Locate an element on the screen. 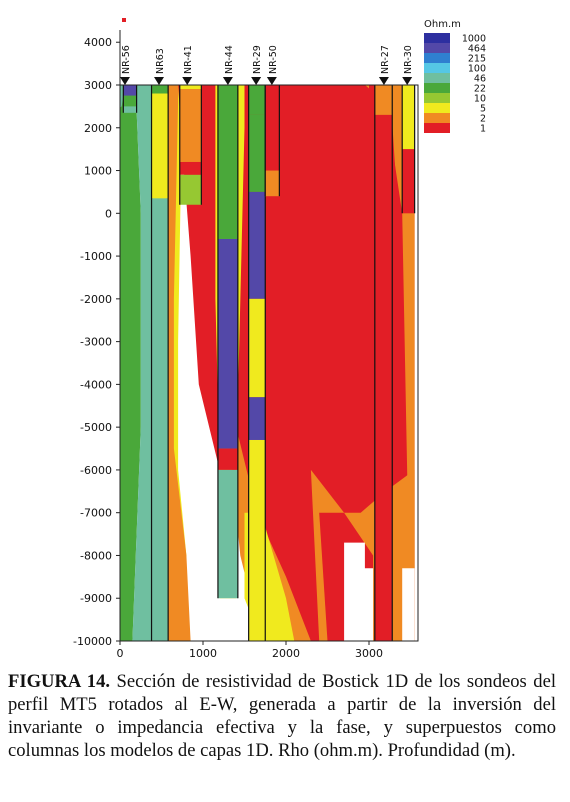  station-label: NR63 is located at coordinates (160, 61).